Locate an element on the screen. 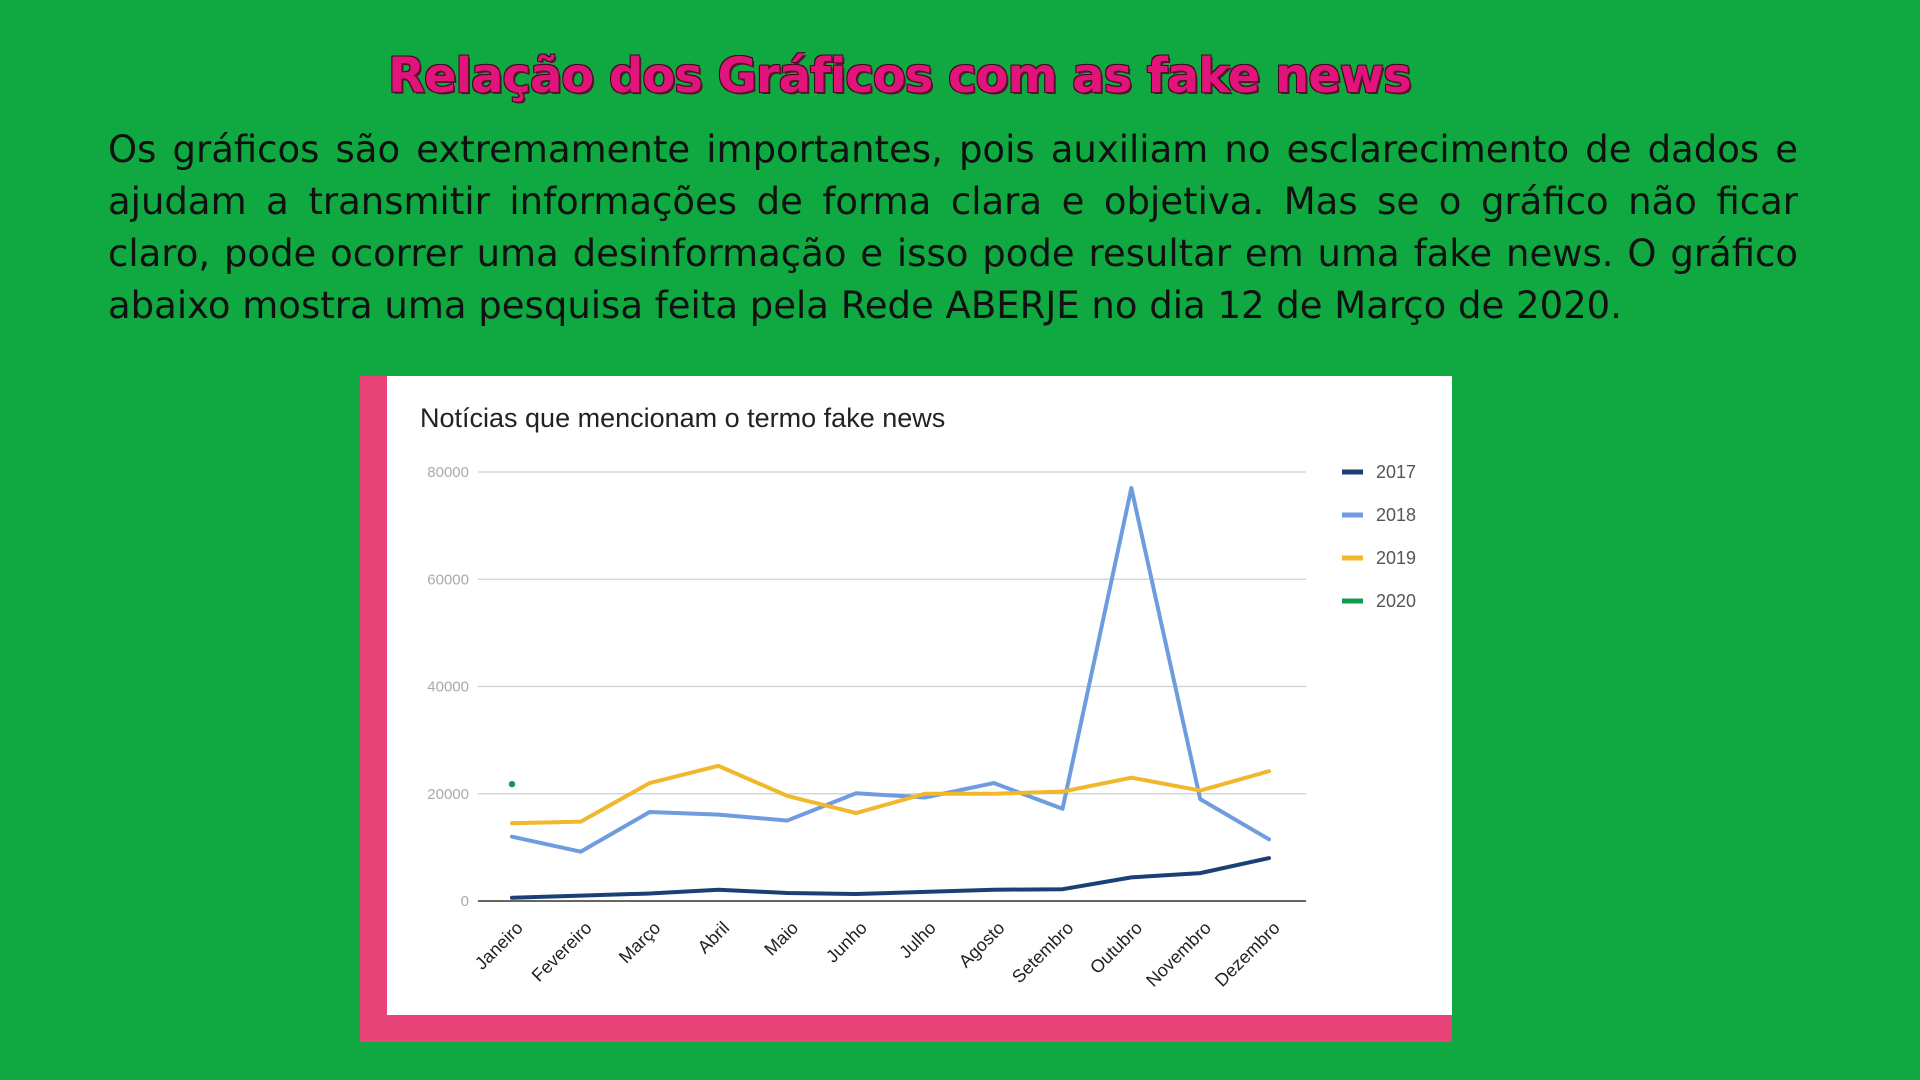  y-tick-label: 20000 is located at coordinates (448, 794).